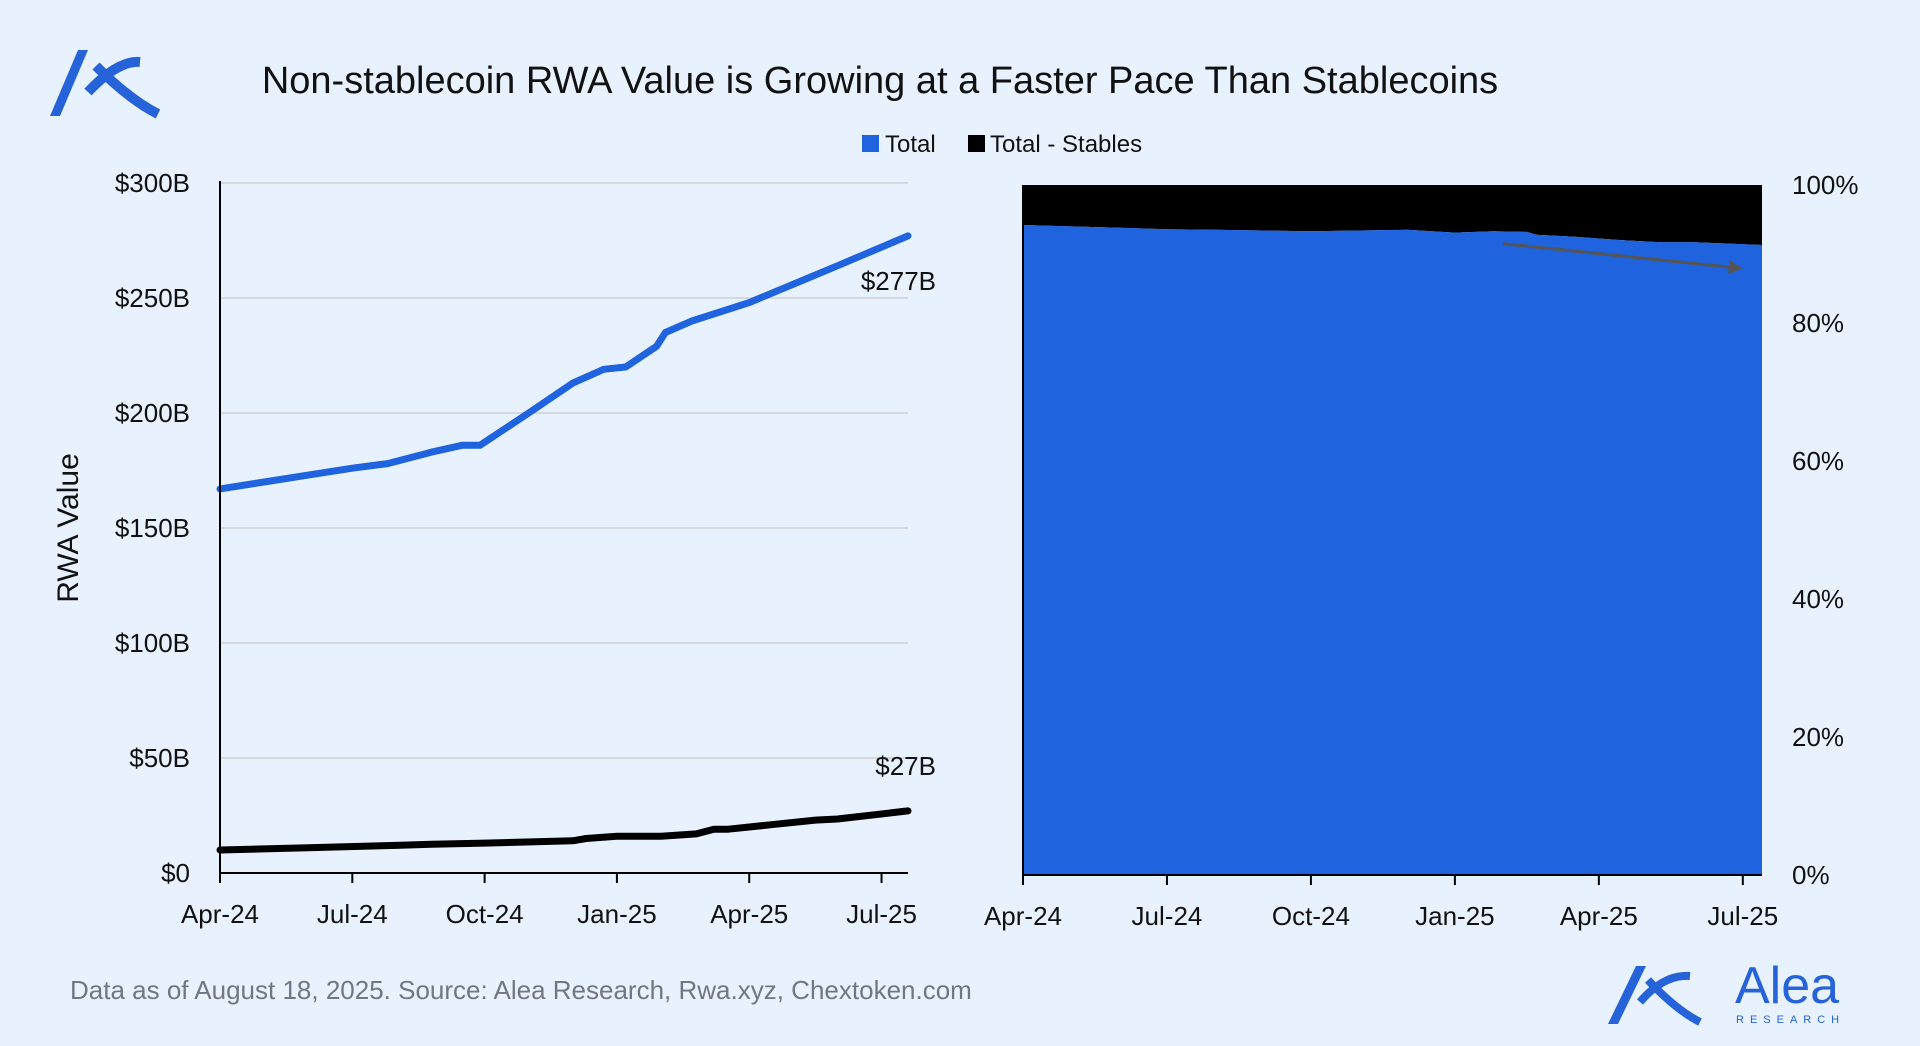  Describe the element at coordinates (1825, 530) in the screenshot. I see `right-y-tick-labels: 0% 20% 40% 60% 80% 100%` at that location.